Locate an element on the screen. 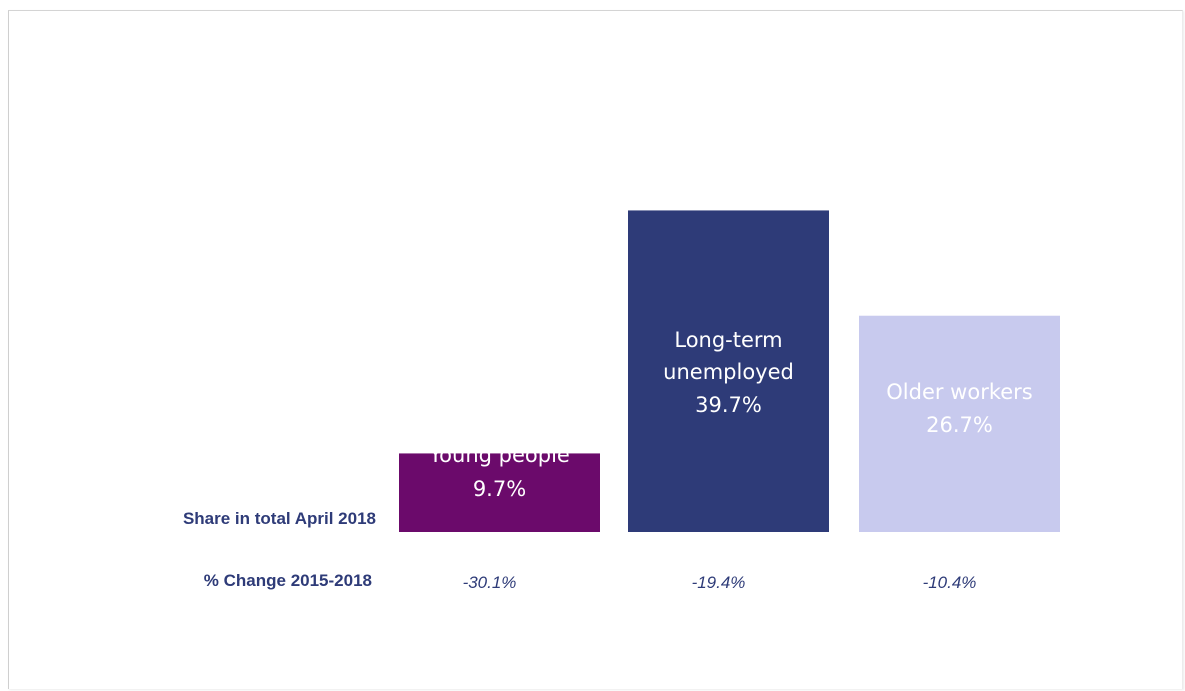  bar-long-term-unemployed is located at coordinates (728, 371).